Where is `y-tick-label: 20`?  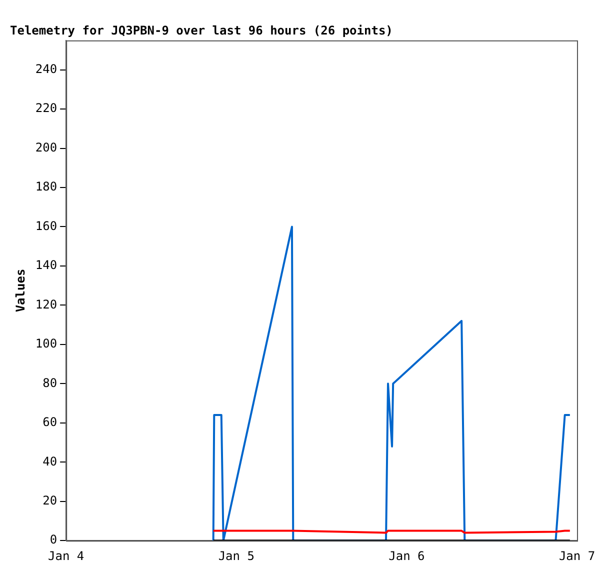 y-tick-label: 20 is located at coordinates (50, 500).